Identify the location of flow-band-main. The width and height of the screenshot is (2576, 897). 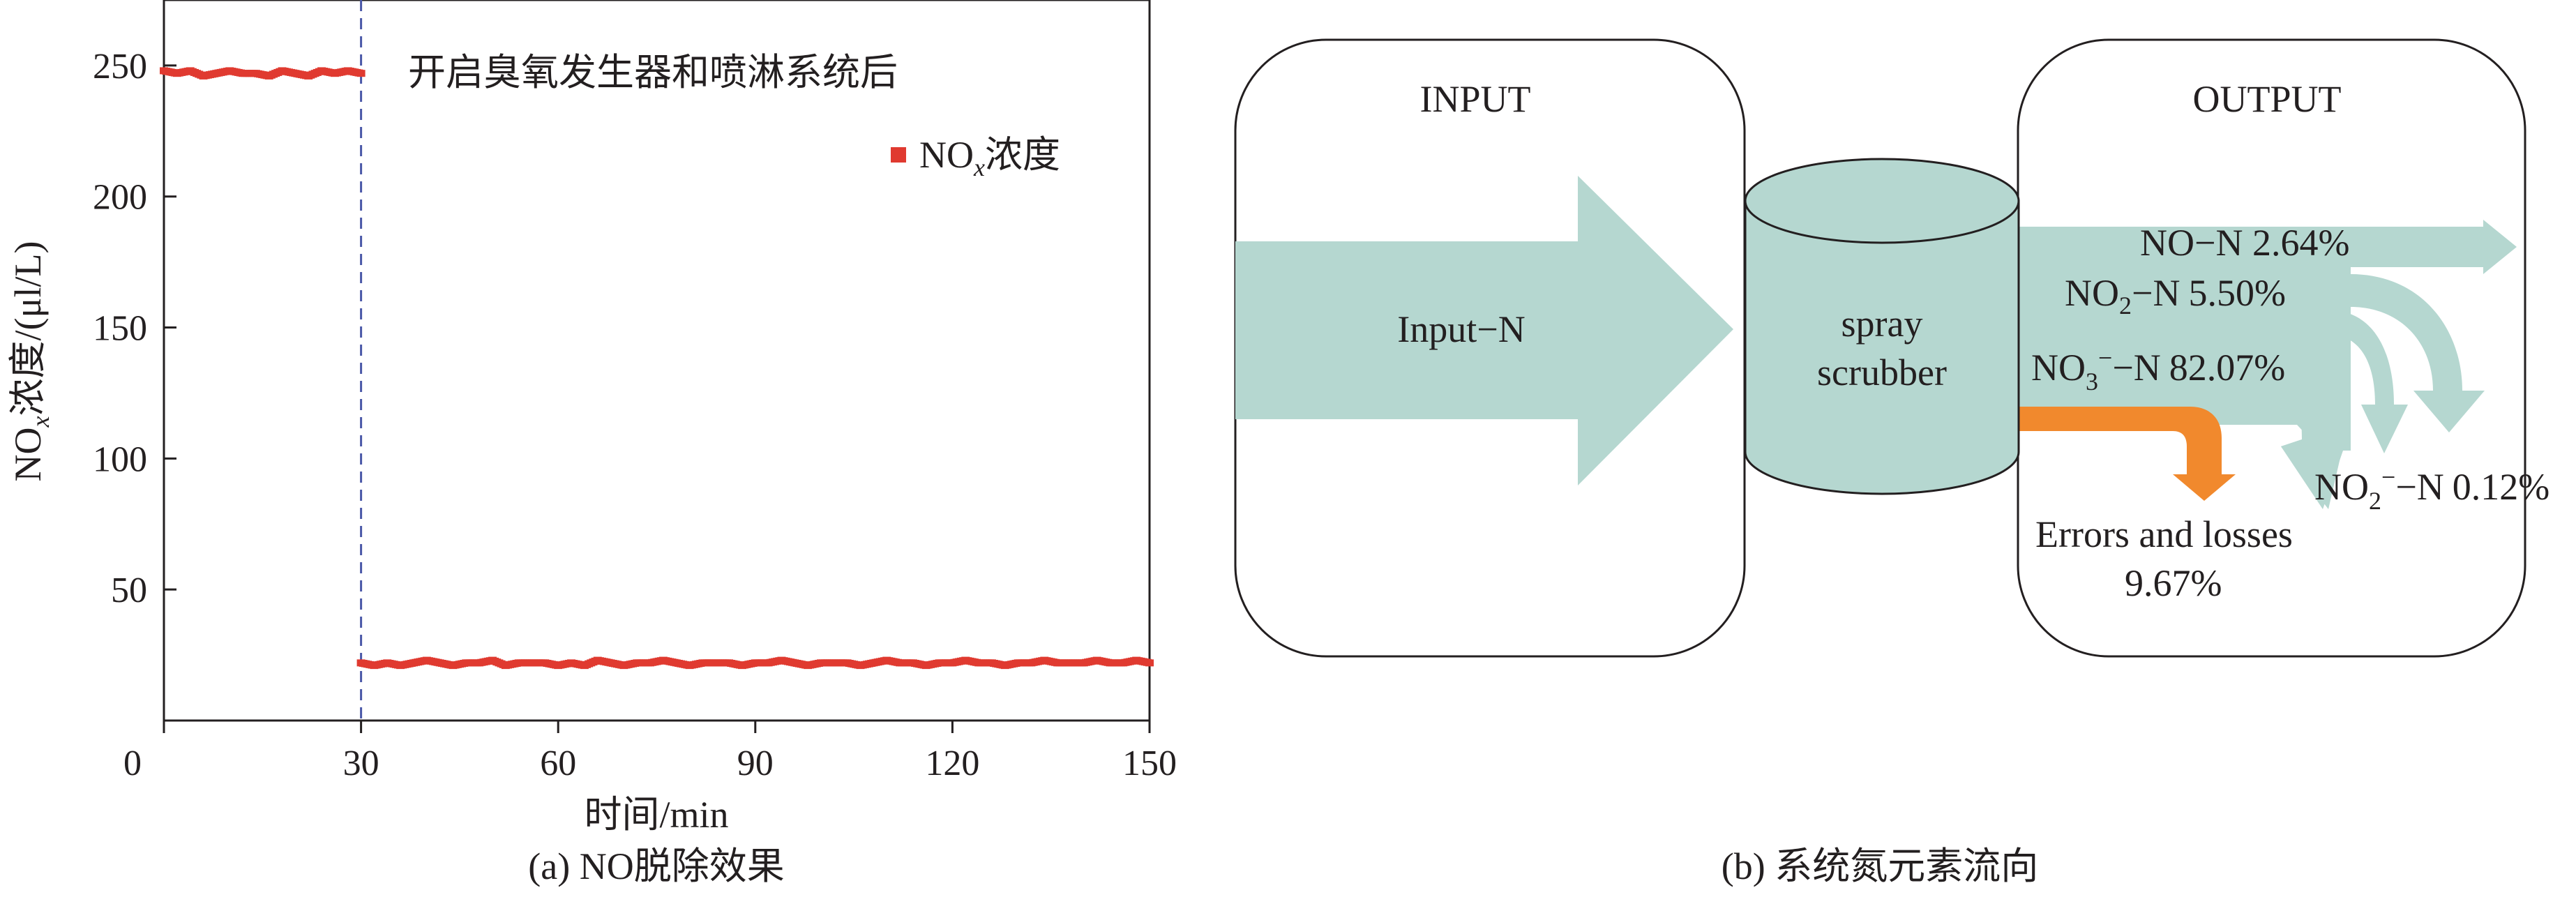
(2184, 339).